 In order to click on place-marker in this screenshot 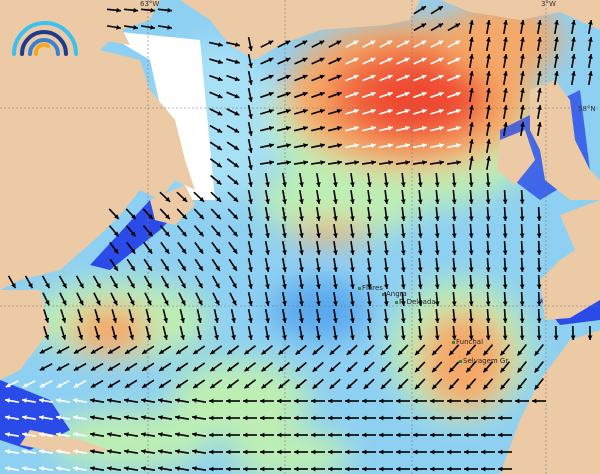, I will do `click(383, 294)`.